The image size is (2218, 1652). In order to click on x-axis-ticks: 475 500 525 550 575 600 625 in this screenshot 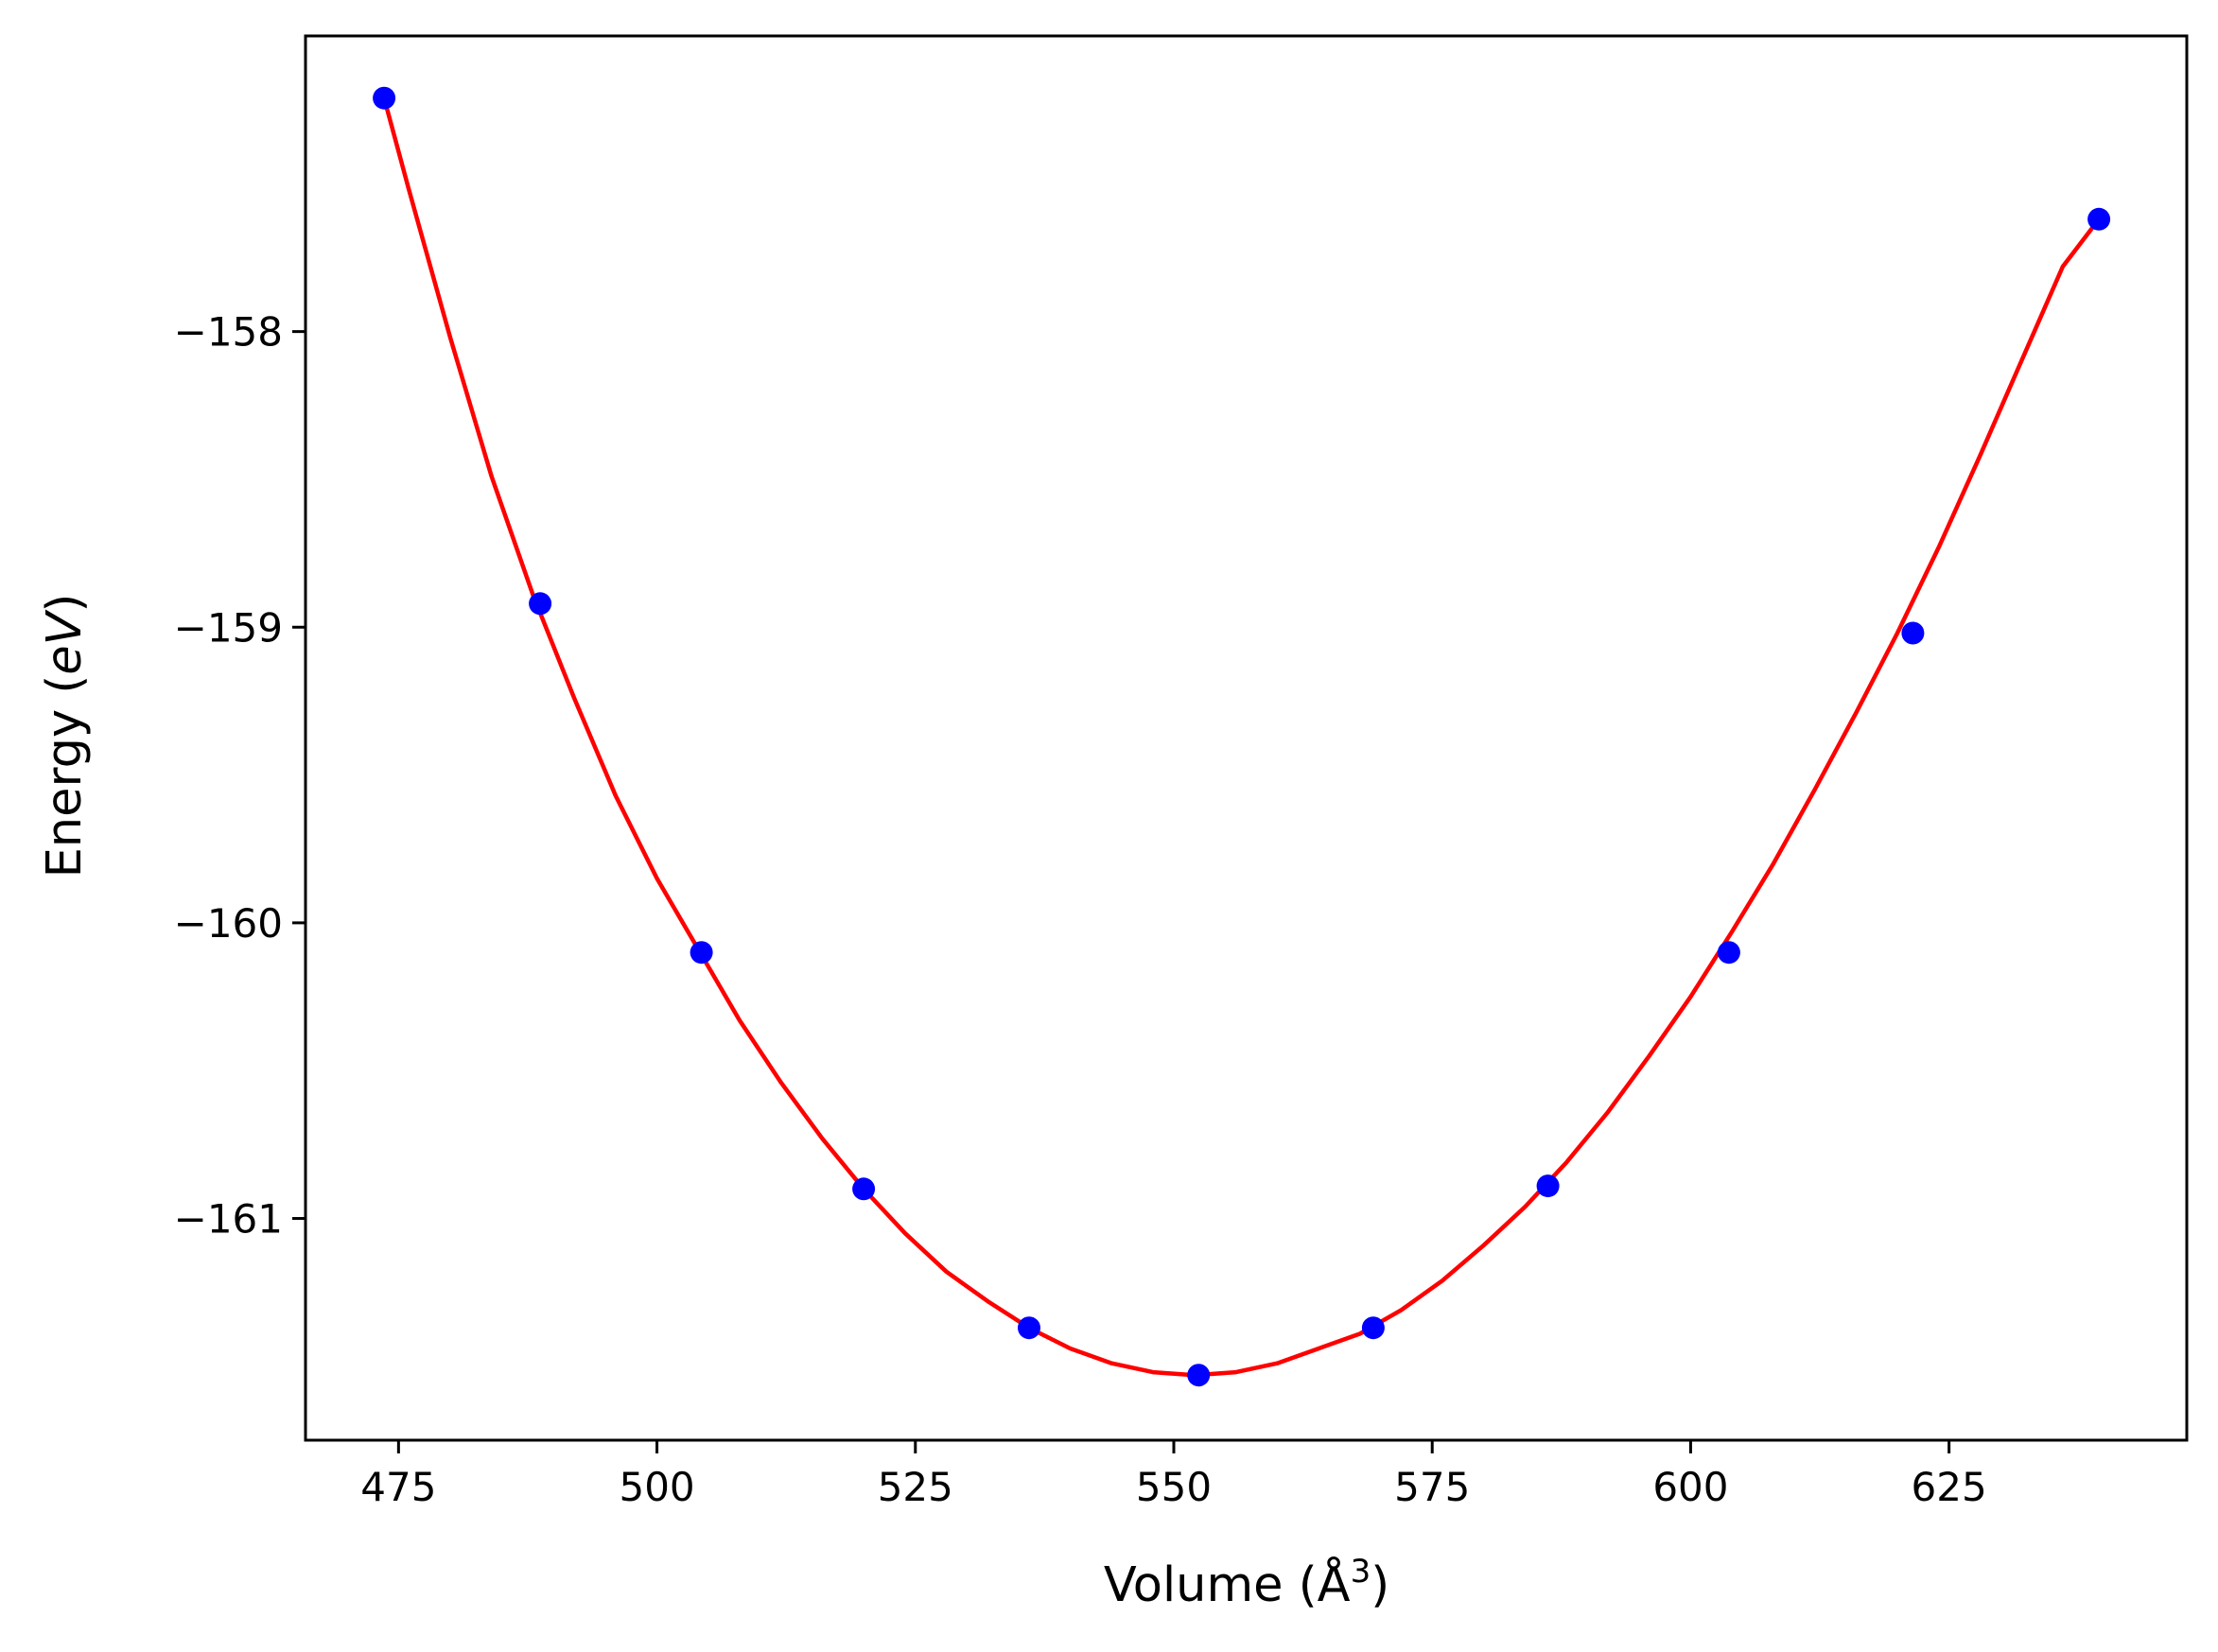, I will do `click(1173, 1475)`.